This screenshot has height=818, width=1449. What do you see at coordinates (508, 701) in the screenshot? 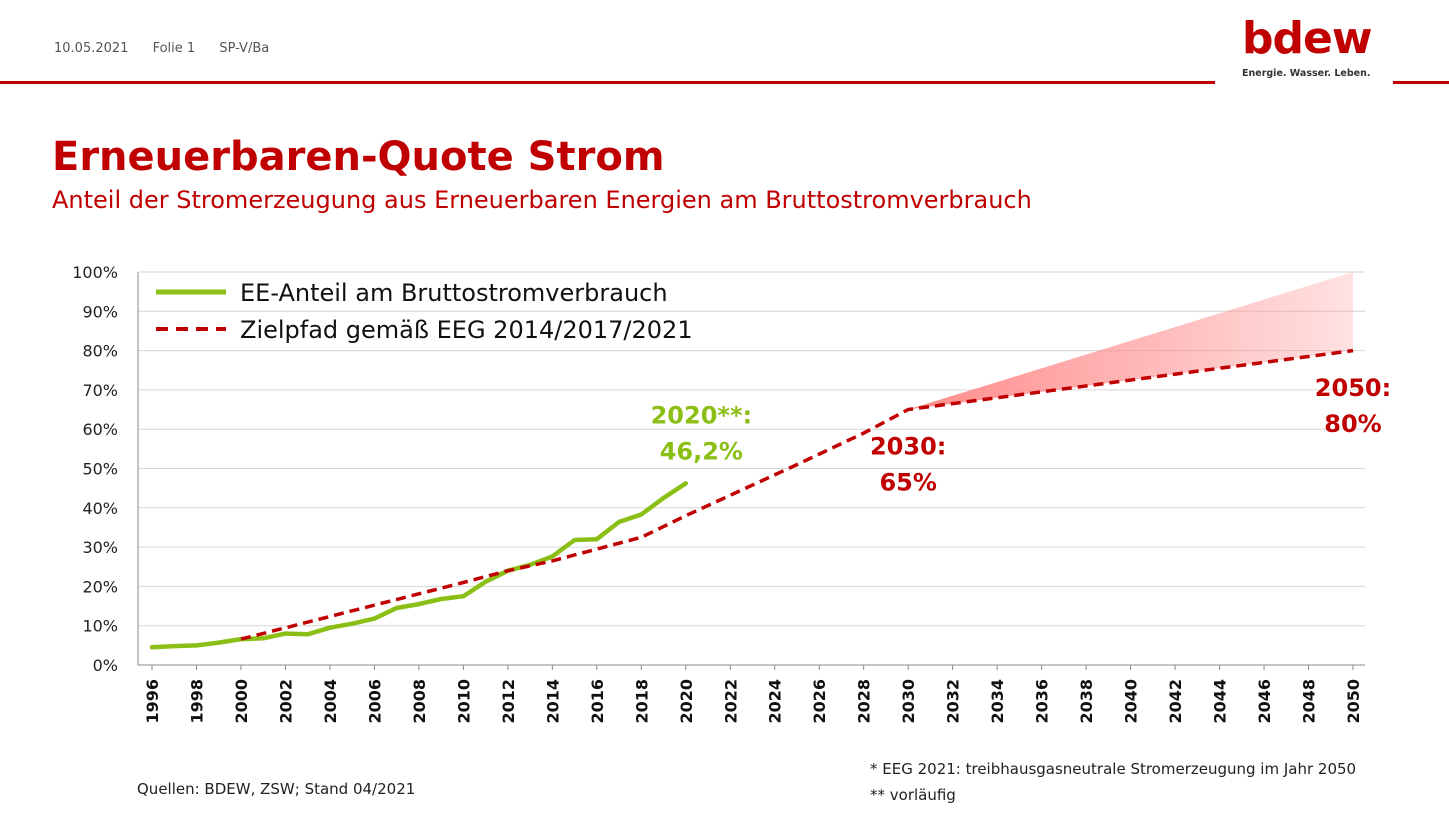
I see `x-tick-label: 2012` at bounding box center [508, 701].